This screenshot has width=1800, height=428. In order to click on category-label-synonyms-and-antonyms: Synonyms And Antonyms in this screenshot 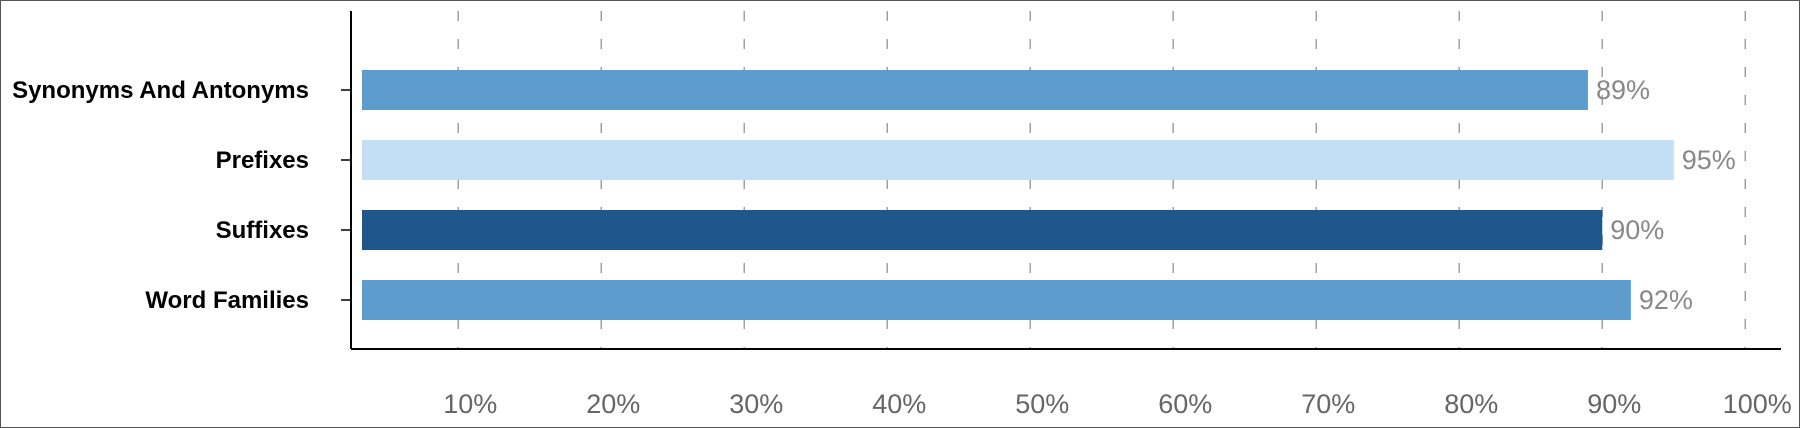, I will do `click(160, 90)`.